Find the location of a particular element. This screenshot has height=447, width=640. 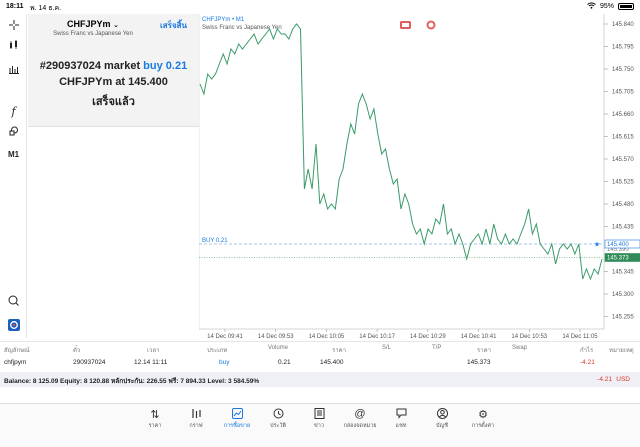

chart-tool-rail: f M1 is located at coordinates (13, 176).